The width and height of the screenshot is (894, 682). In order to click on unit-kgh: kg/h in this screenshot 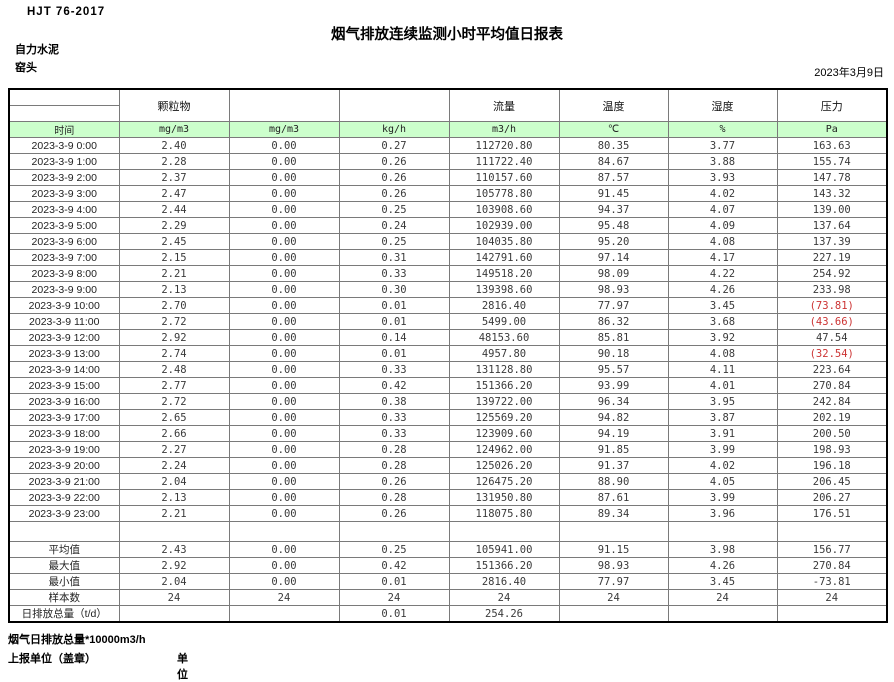, I will do `click(394, 129)`.